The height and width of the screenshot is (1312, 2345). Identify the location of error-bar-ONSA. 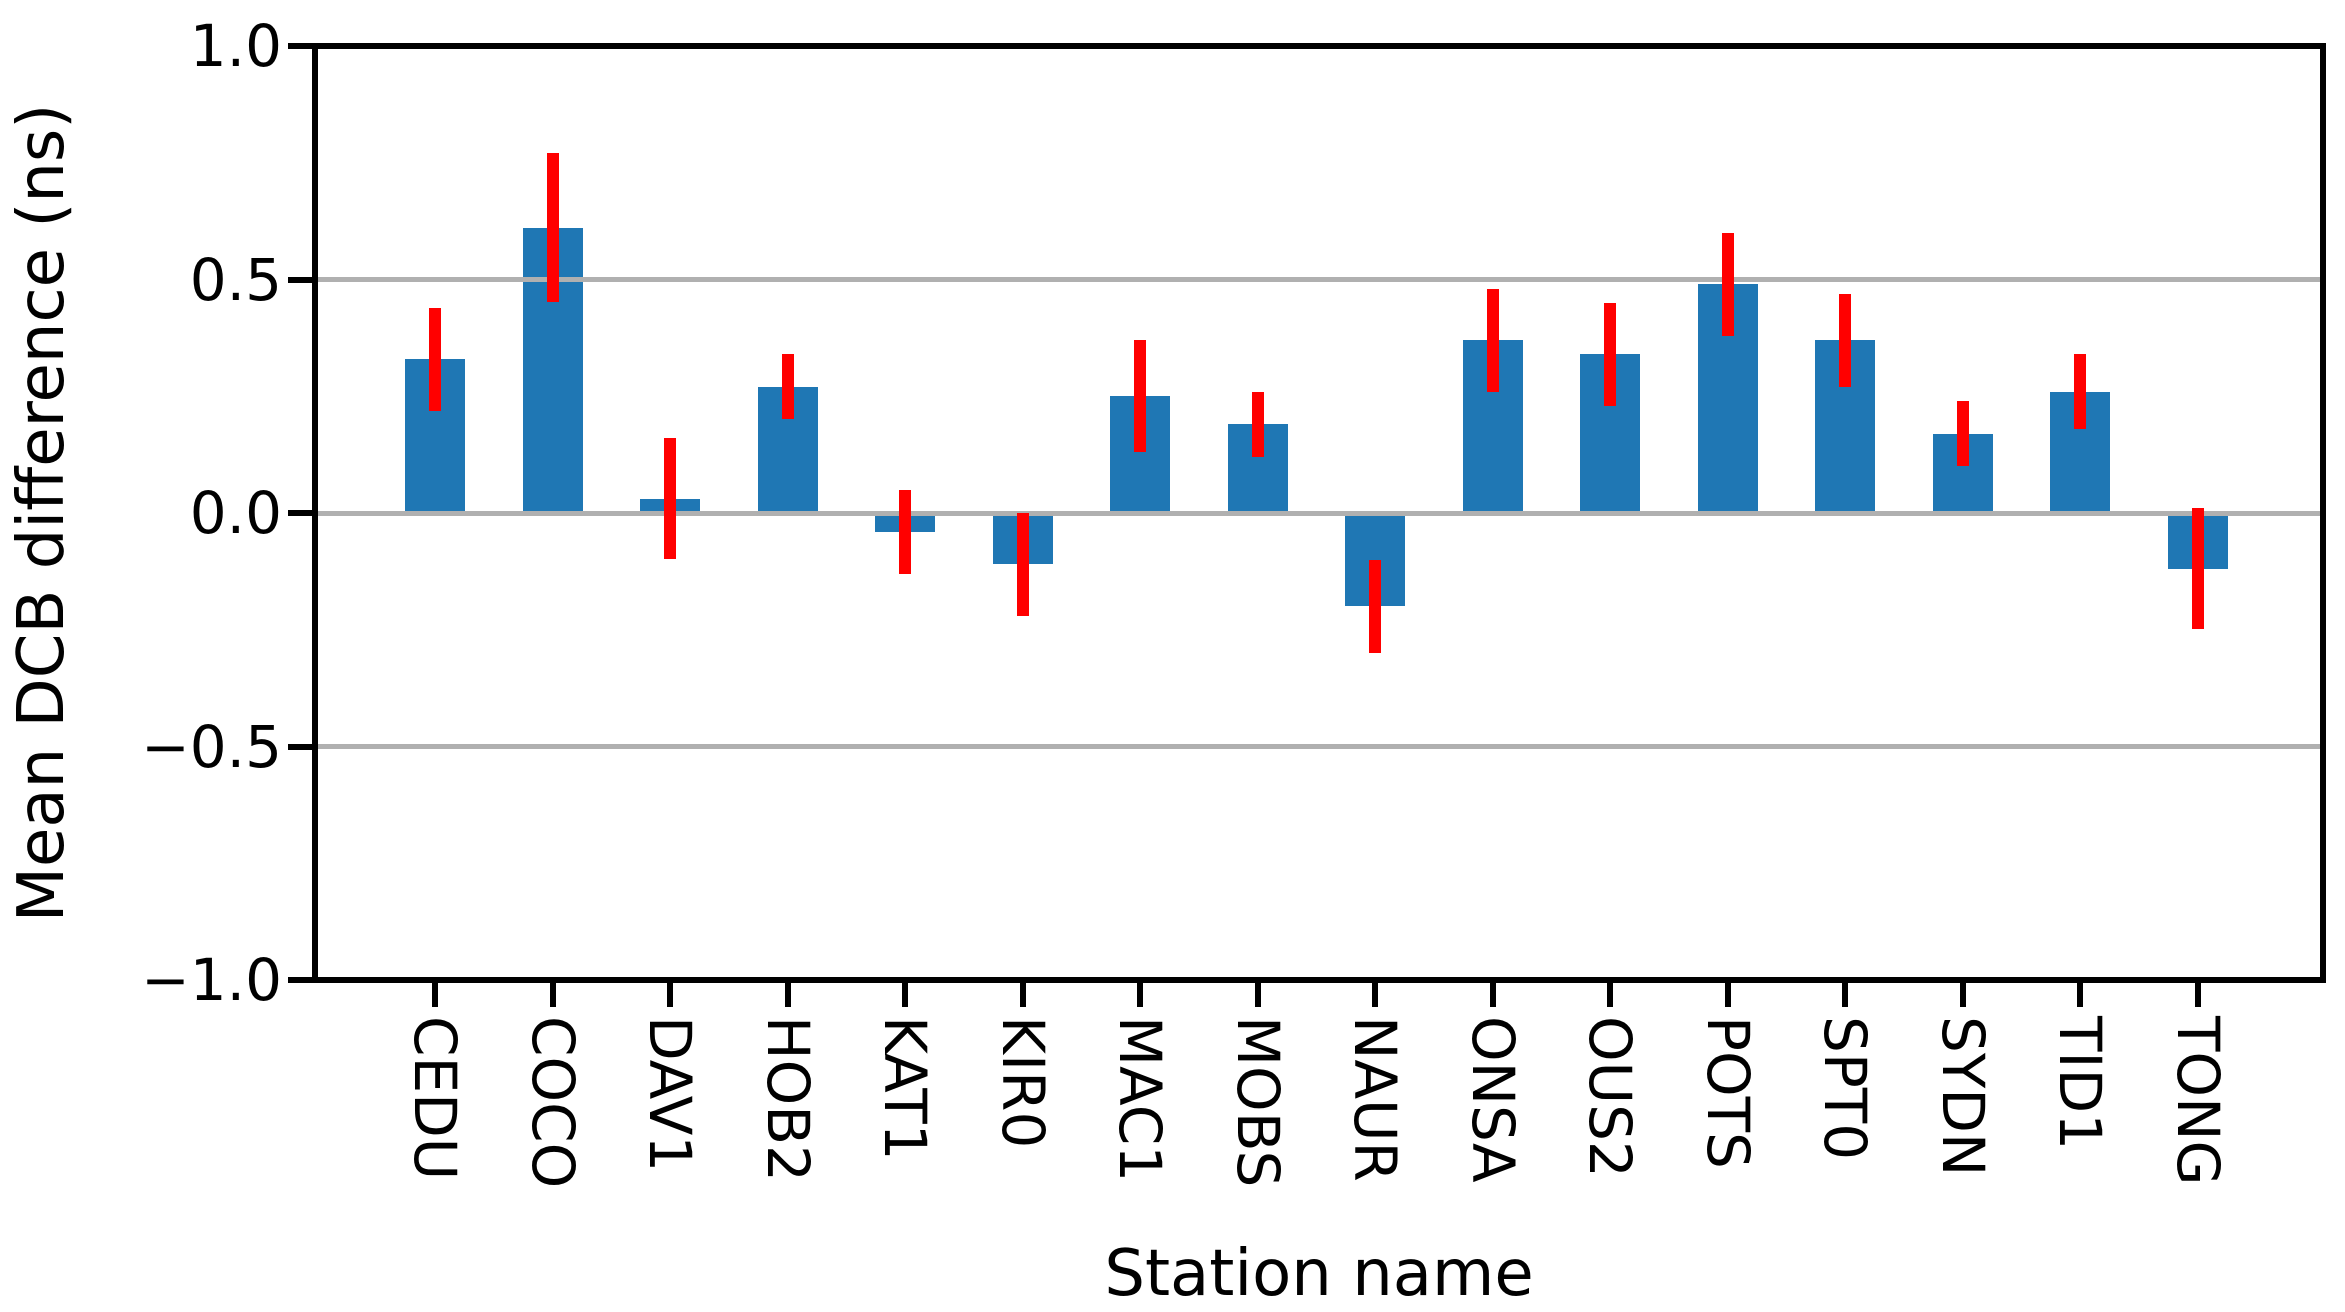
(1493, 340).